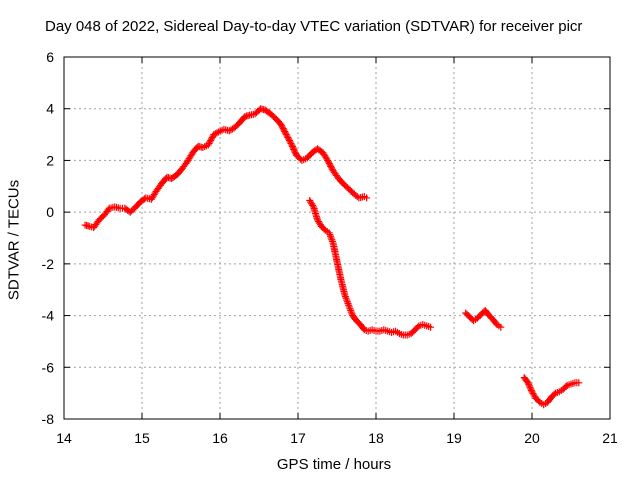 The height and width of the screenshot is (480, 640). What do you see at coordinates (48, 264) in the screenshot?
I see `y-tick-label: -2` at bounding box center [48, 264].